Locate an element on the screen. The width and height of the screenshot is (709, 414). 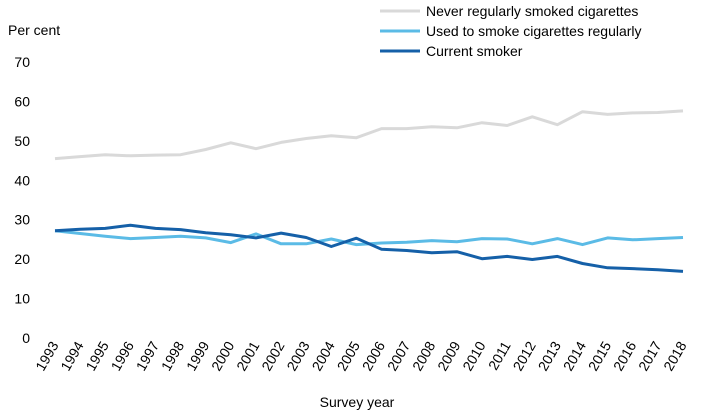
legend-label-used-to: Used to smoke cigarettes regularly is located at coordinates (534, 31).